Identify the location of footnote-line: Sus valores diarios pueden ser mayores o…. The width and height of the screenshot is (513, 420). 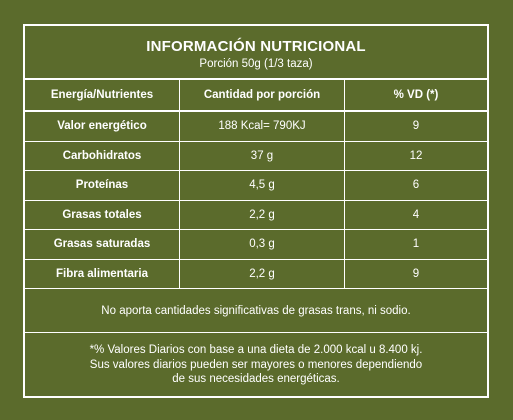
(256, 364).